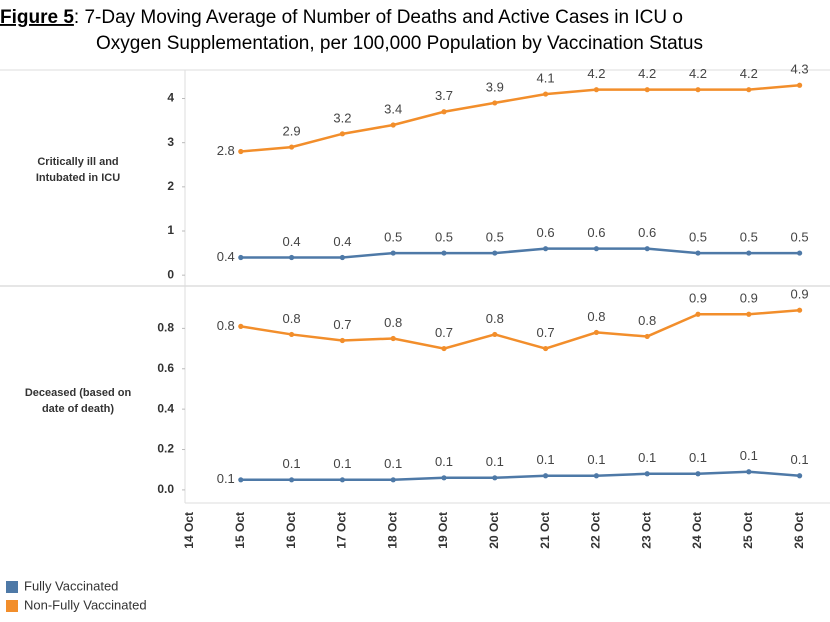 The image size is (830, 622). I want to click on data-label: 4.3, so click(800, 69).